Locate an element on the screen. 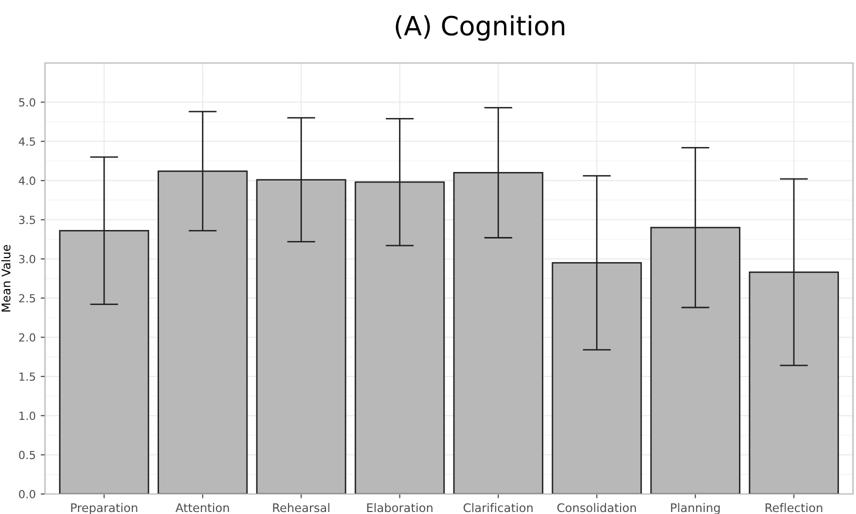 The image size is (856, 514). chart-title: (A) Cognition is located at coordinates (480, 28).